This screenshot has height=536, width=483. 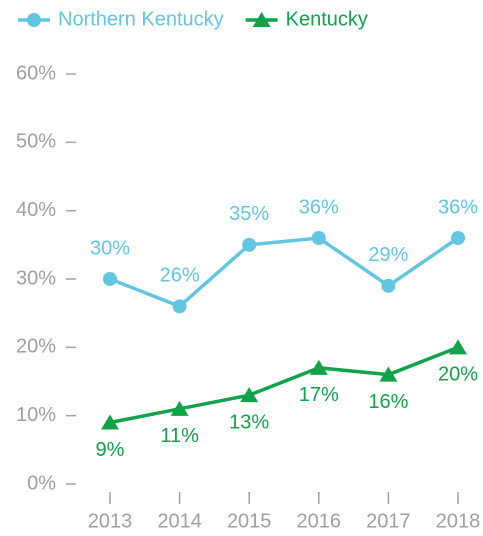 I want to click on x-tick-label: 2016, so click(x=319, y=521).